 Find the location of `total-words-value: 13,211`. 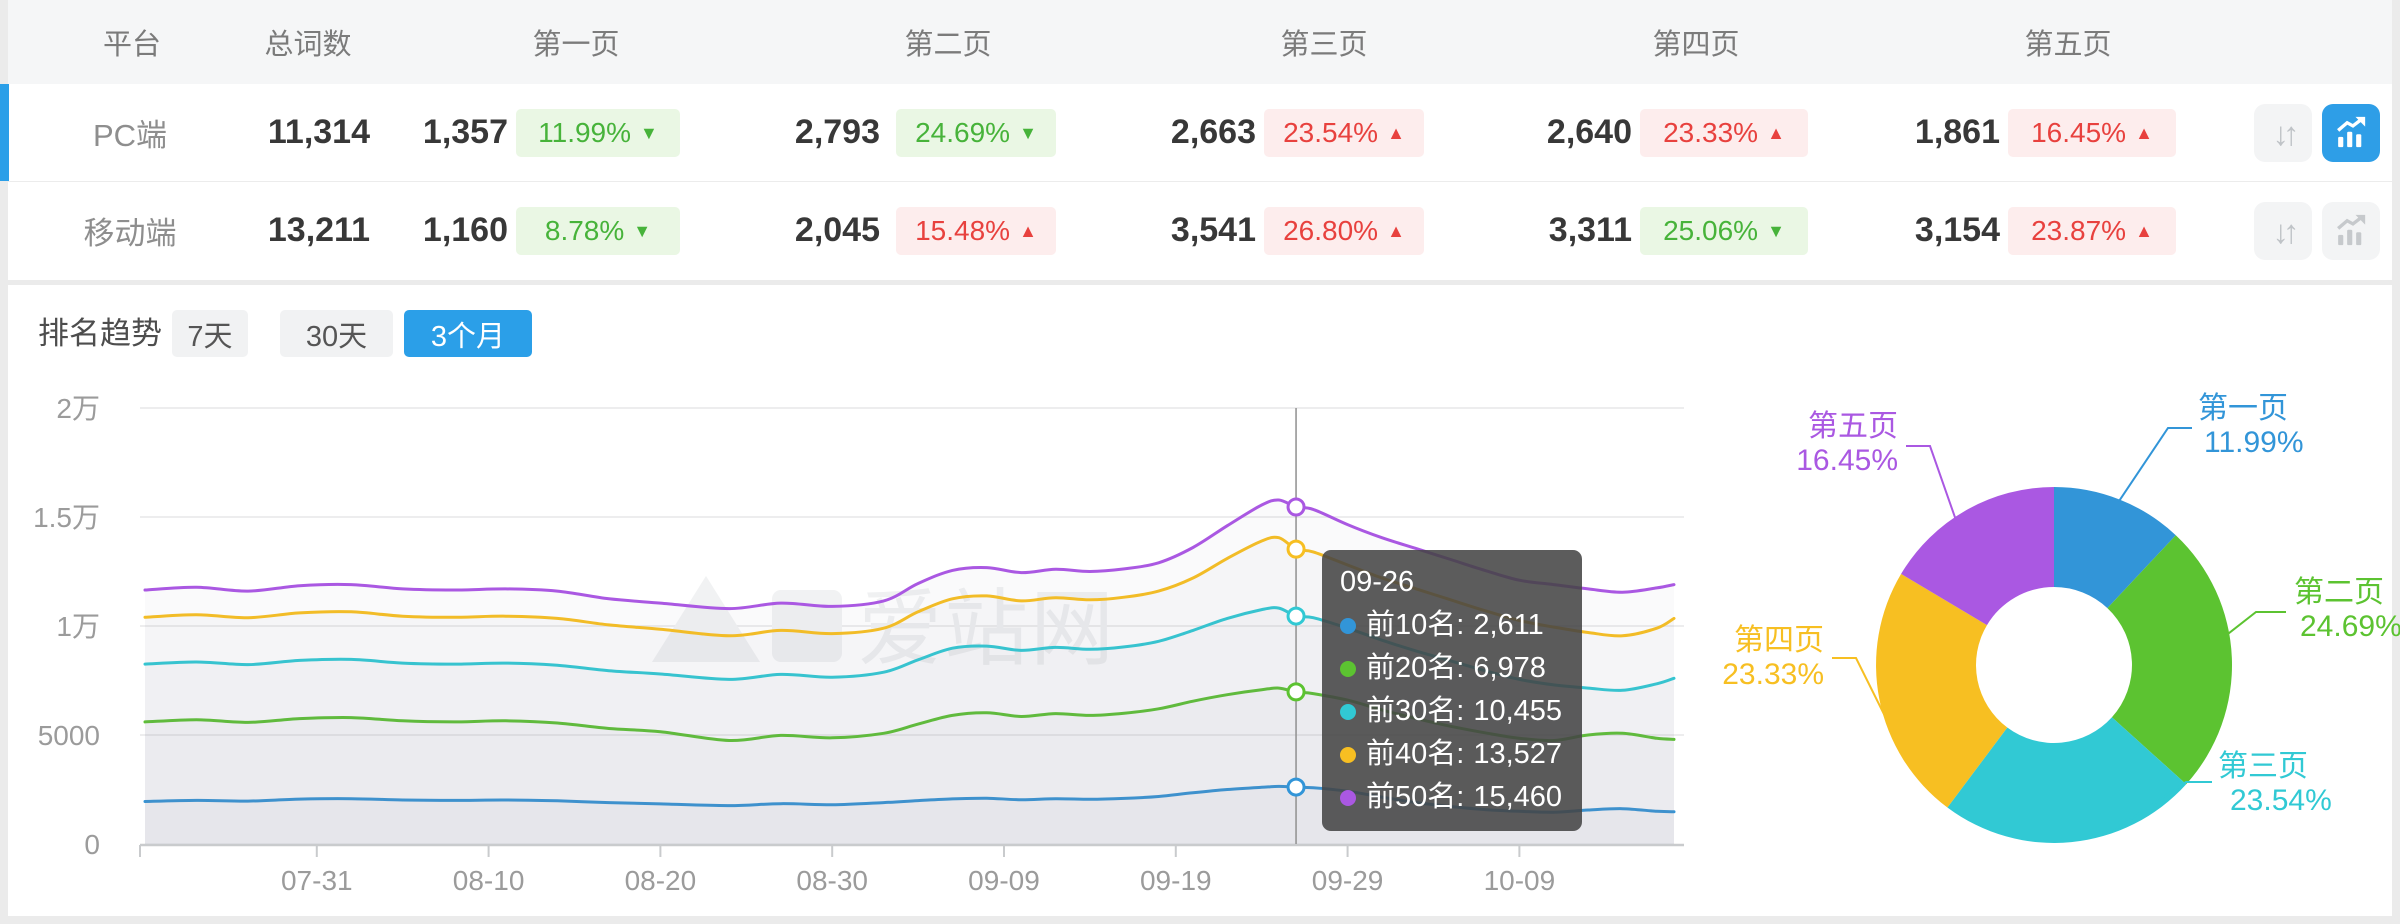

total-words-value: 13,211 is located at coordinates (318, 230).